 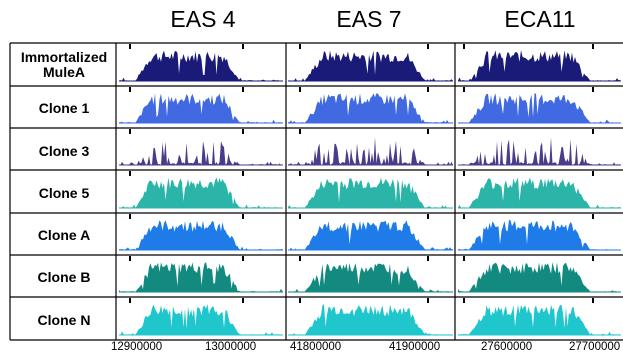 I want to click on column-header-eca11: ECA11, so click(x=540, y=19).